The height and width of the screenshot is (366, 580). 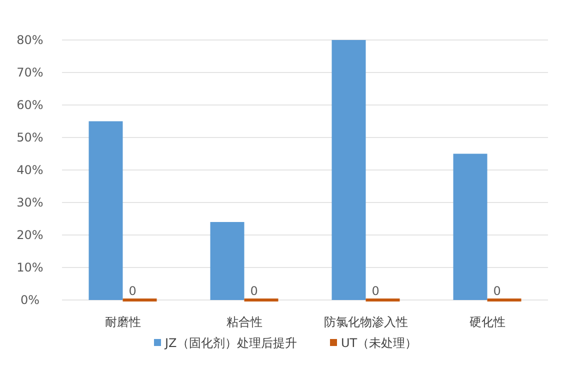 What do you see at coordinates (30, 300) in the screenshot?
I see `y-tick-label: 0%` at bounding box center [30, 300].